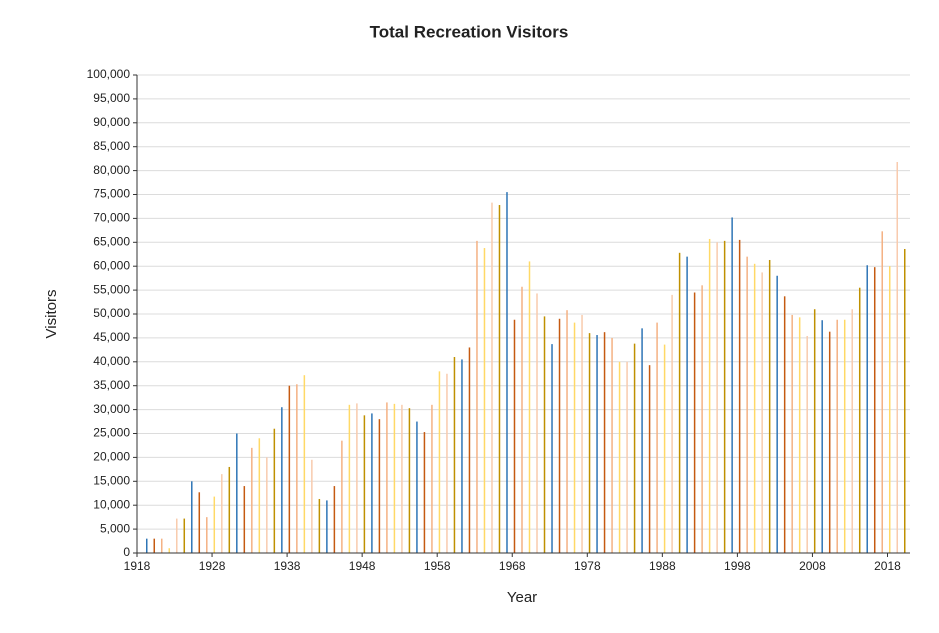  Describe the element at coordinates (812, 566) in the screenshot. I see `x-tick-label: 2008` at that location.